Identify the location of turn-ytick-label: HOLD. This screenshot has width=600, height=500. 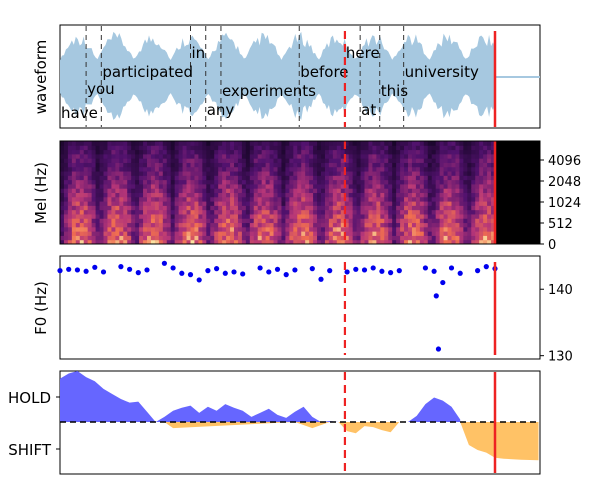
(29, 398).